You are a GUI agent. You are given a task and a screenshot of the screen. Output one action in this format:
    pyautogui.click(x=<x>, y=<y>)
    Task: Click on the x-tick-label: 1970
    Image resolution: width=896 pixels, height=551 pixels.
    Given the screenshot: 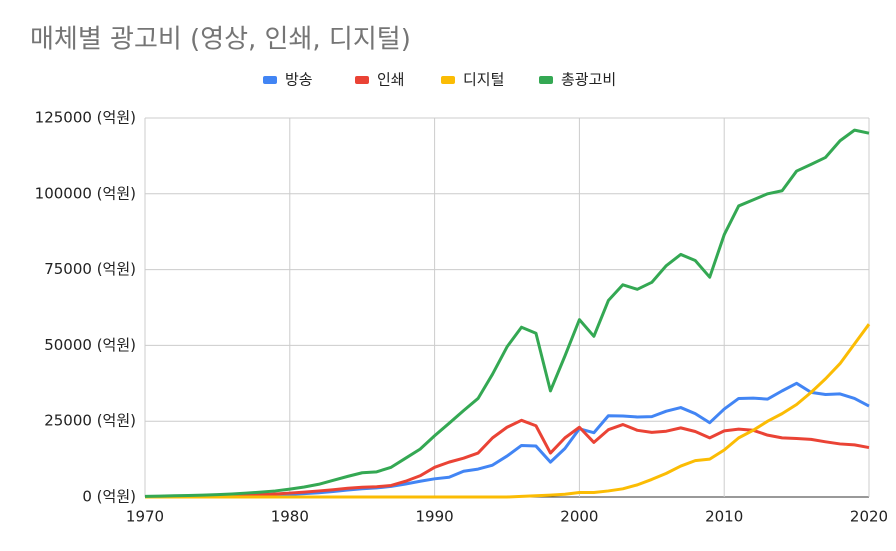 What is the action you would take?
    pyautogui.click(x=145, y=517)
    